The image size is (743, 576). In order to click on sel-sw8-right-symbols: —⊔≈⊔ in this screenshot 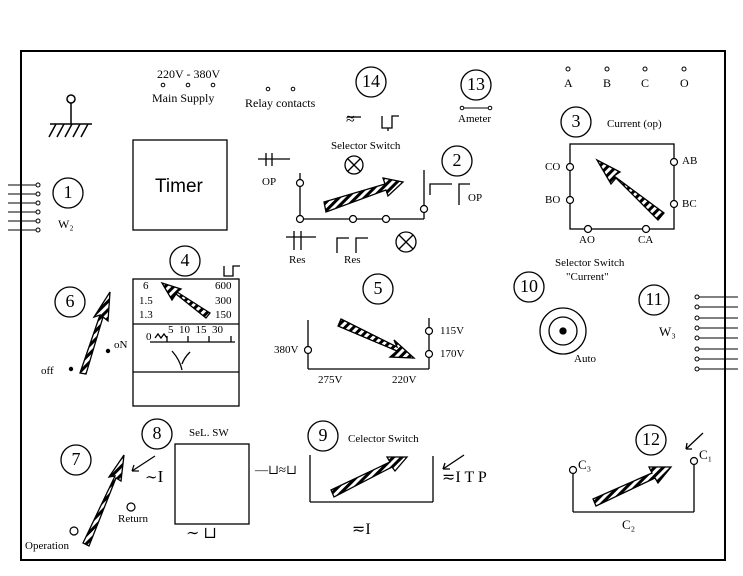, I will do `click(276, 469)`.